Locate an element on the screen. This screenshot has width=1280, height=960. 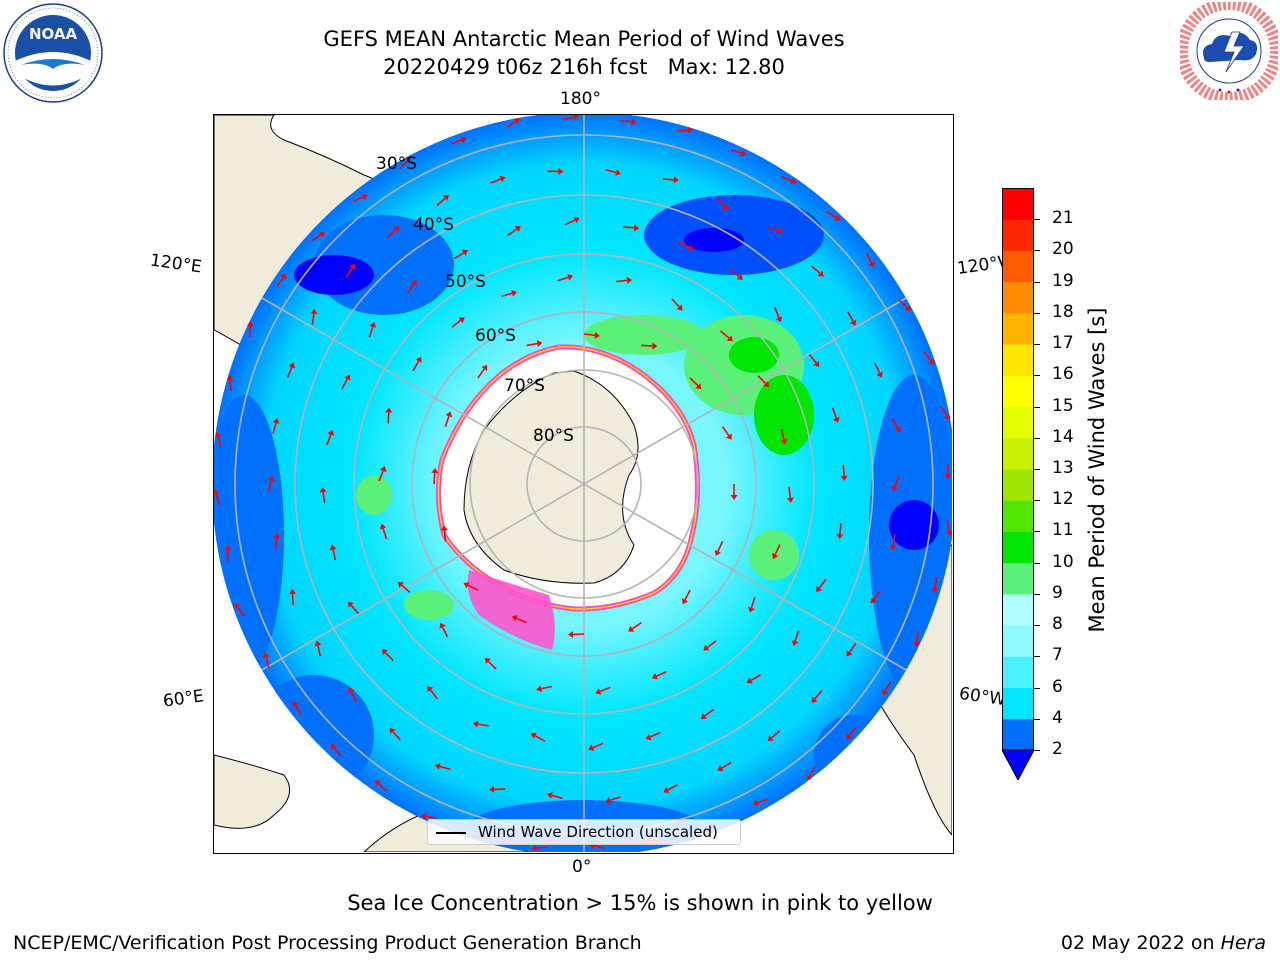
colorbar-tick-label: 20 is located at coordinates (1063, 249).